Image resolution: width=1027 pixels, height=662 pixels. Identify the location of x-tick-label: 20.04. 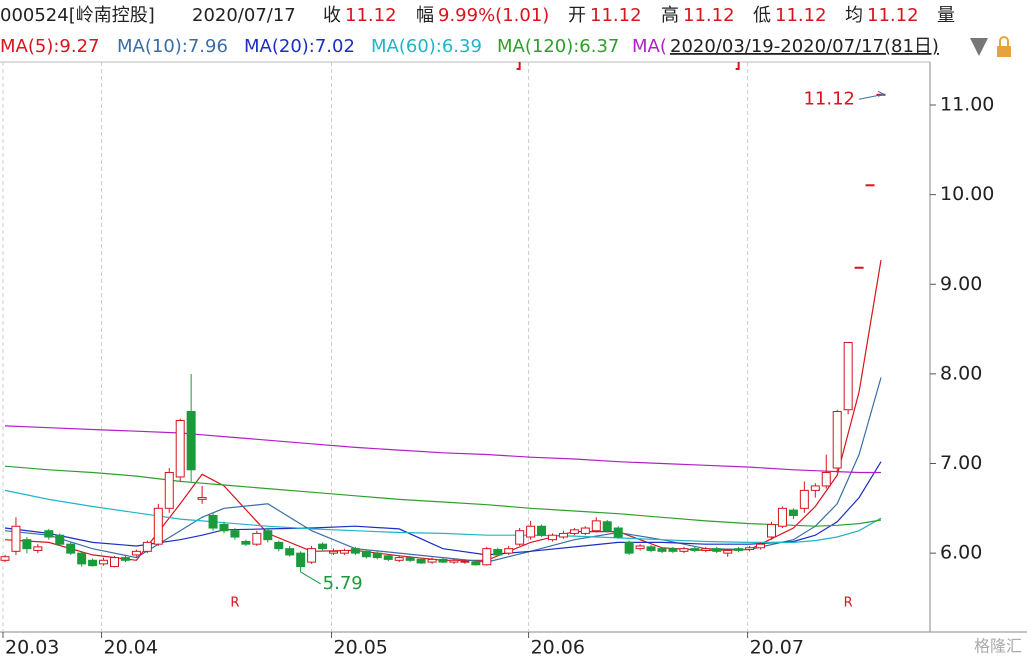
(131, 648).